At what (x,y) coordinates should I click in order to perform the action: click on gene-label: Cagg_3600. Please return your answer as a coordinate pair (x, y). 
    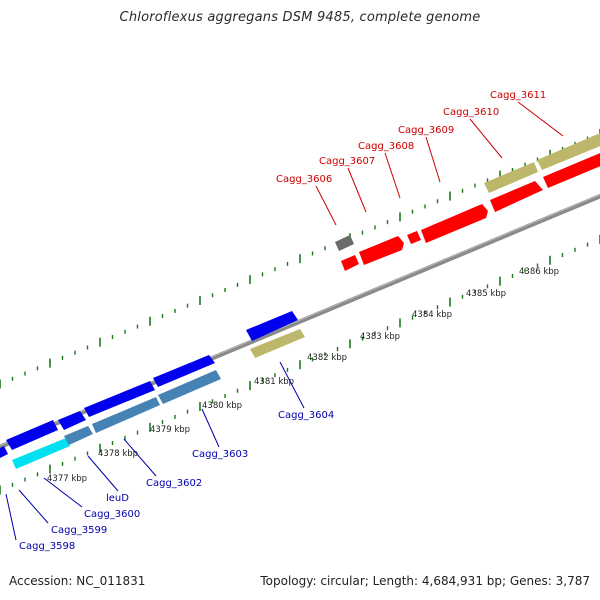
    Looking at the image, I should click on (112, 514).